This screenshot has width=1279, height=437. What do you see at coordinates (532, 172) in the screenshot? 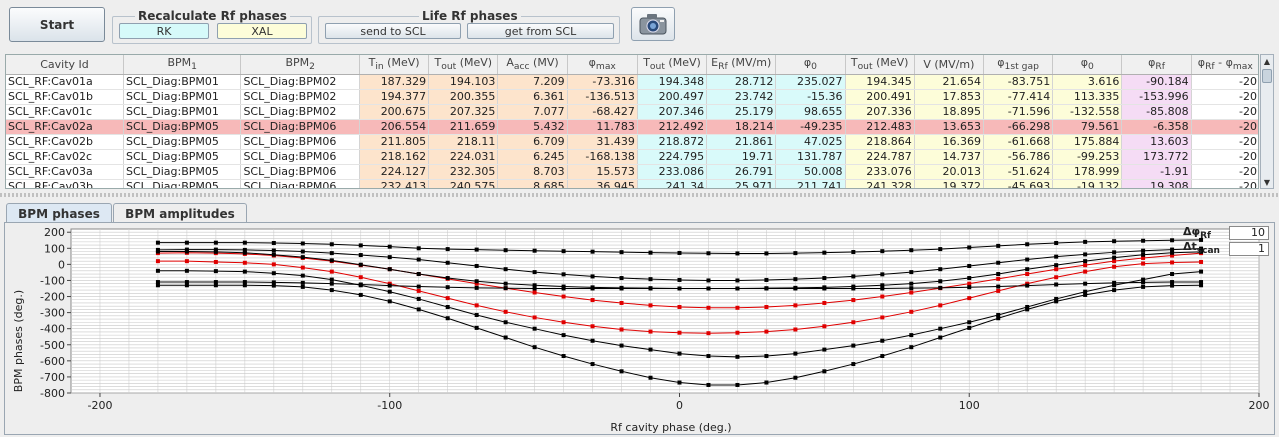
I see `table-cell: 8.703` at bounding box center [532, 172].